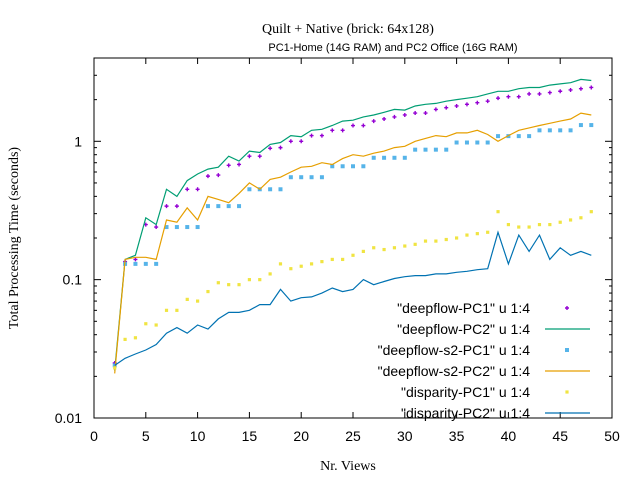 Image resolution: width=640 pixels, height=480 pixels. I want to click on x-tick-label: 35, so click(457, 436).